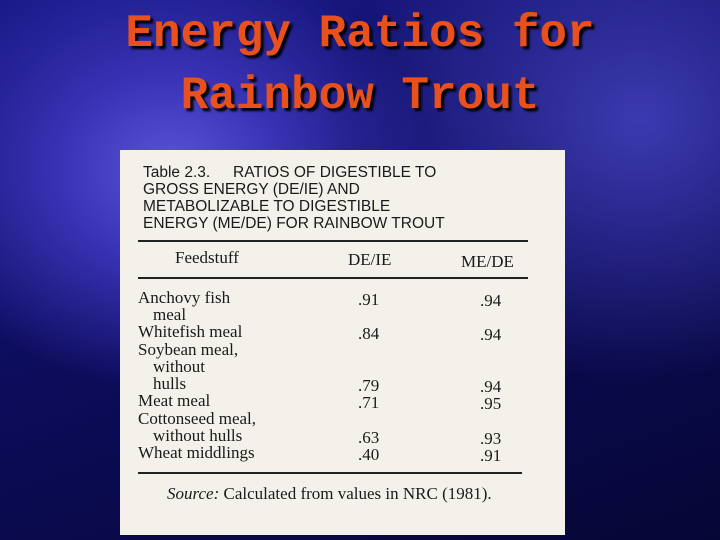 Image resolution: width=720 pixels, height=540 pixels. What do you see at coordinates (491, 455) in the screenshot?
I see `me-de-value: .91` at bounding box center [491, 455].